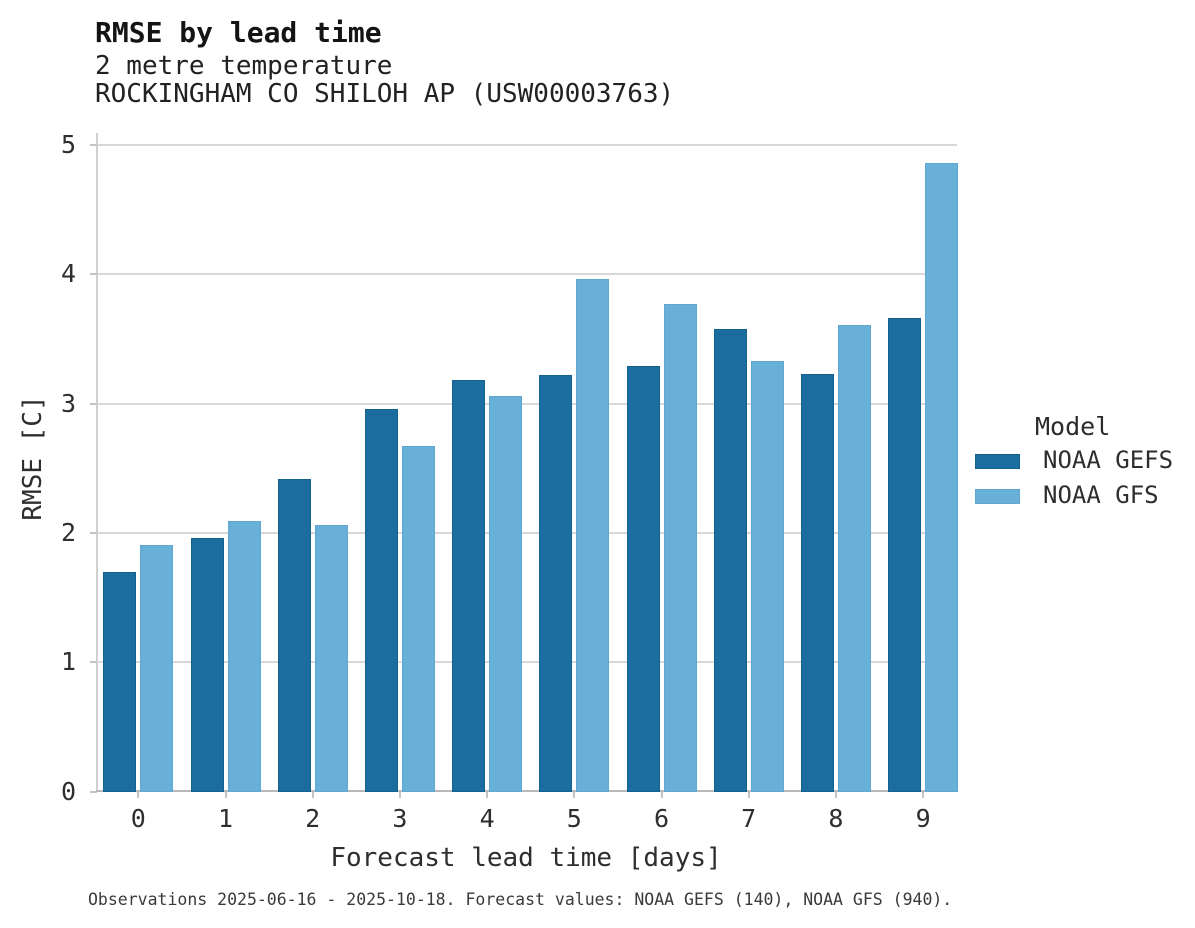 This screenshot has width=1195, height=928. Describe the element at coordinates (68, 532) in the screenshot. I see `y-tick-label: 2` at that location.